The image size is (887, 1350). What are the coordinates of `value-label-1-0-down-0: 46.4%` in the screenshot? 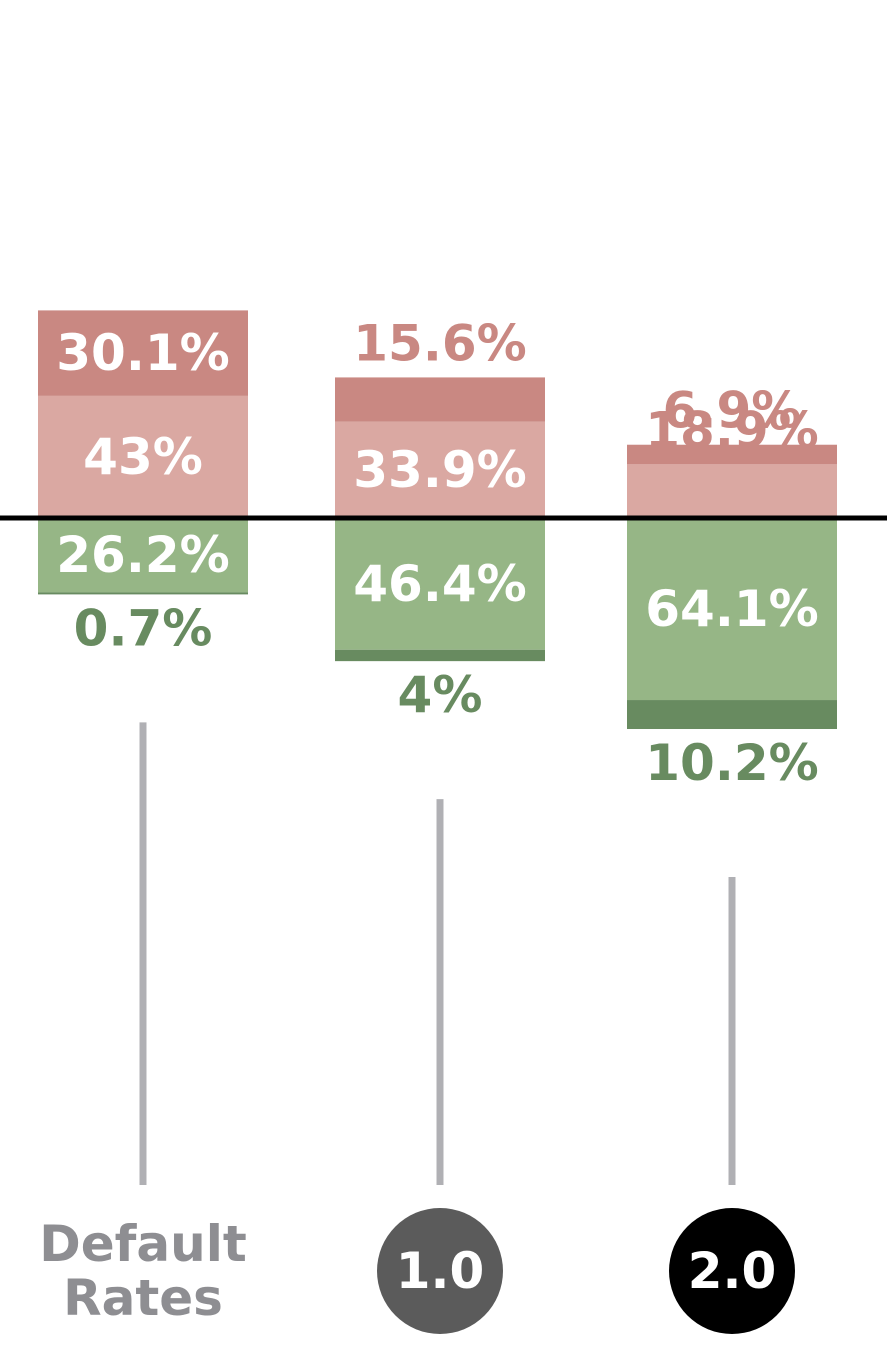 It's located at (439, 584).